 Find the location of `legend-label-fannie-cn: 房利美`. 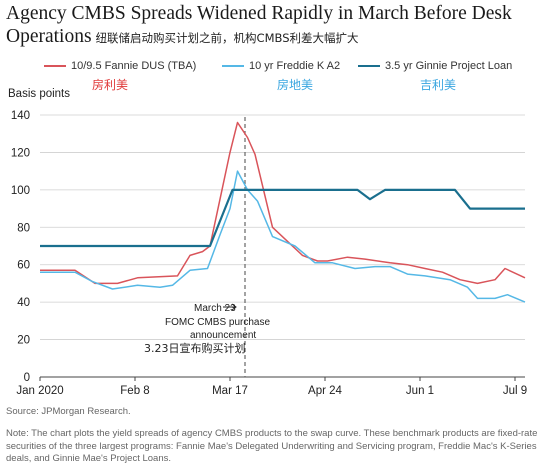

legend-label-fannie-cn: 房利美 is located at coordinates (110, 85).